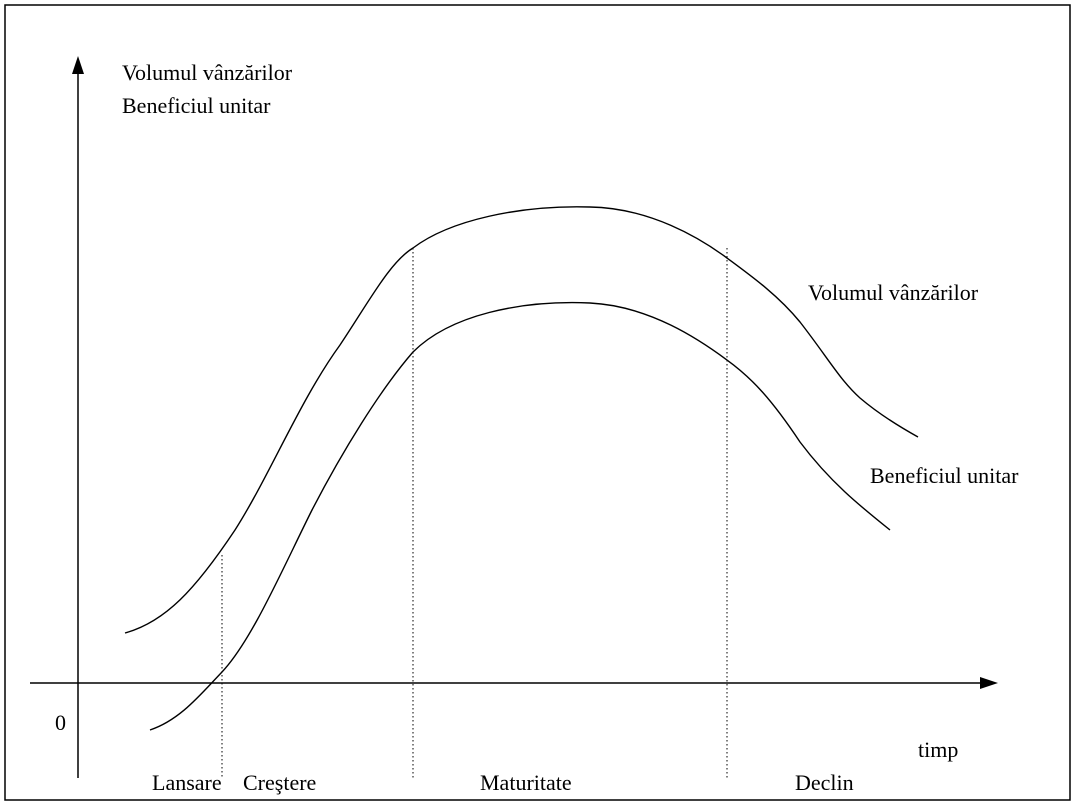 This screenshot has width=1076, height=806. I want to click on y-axis-arrow, so click(78, 65).